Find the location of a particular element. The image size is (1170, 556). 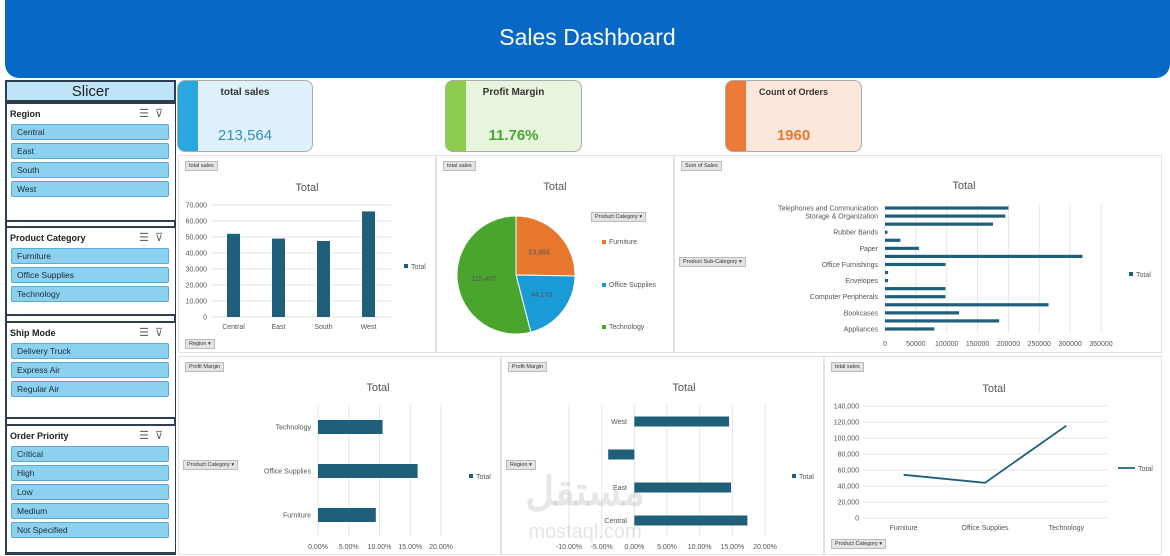

x-tick-label: East is located at coordinates (278, 327).